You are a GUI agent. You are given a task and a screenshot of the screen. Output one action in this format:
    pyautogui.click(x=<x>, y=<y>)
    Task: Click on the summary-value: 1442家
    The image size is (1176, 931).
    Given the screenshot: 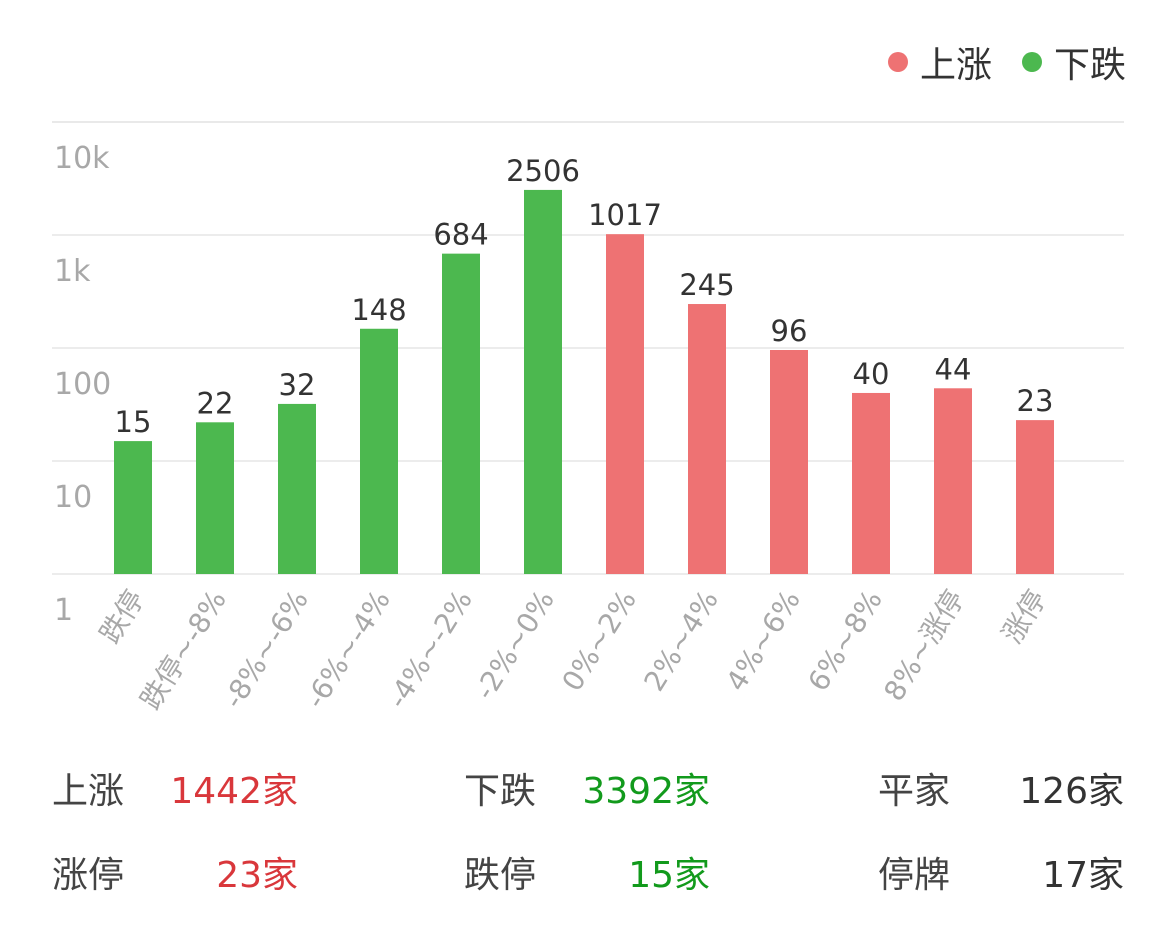 What is the action you would take?
    pyautogui.click(x=234, y=791)
    